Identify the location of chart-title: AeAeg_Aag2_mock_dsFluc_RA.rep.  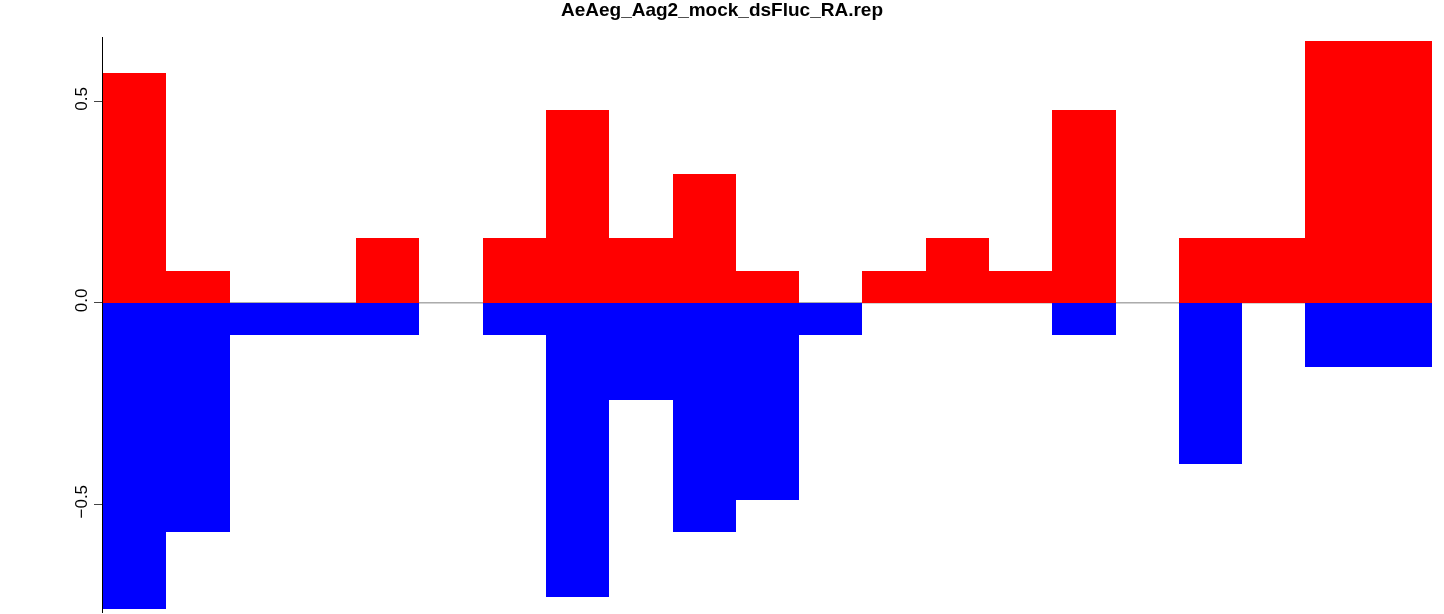
(722, 10).